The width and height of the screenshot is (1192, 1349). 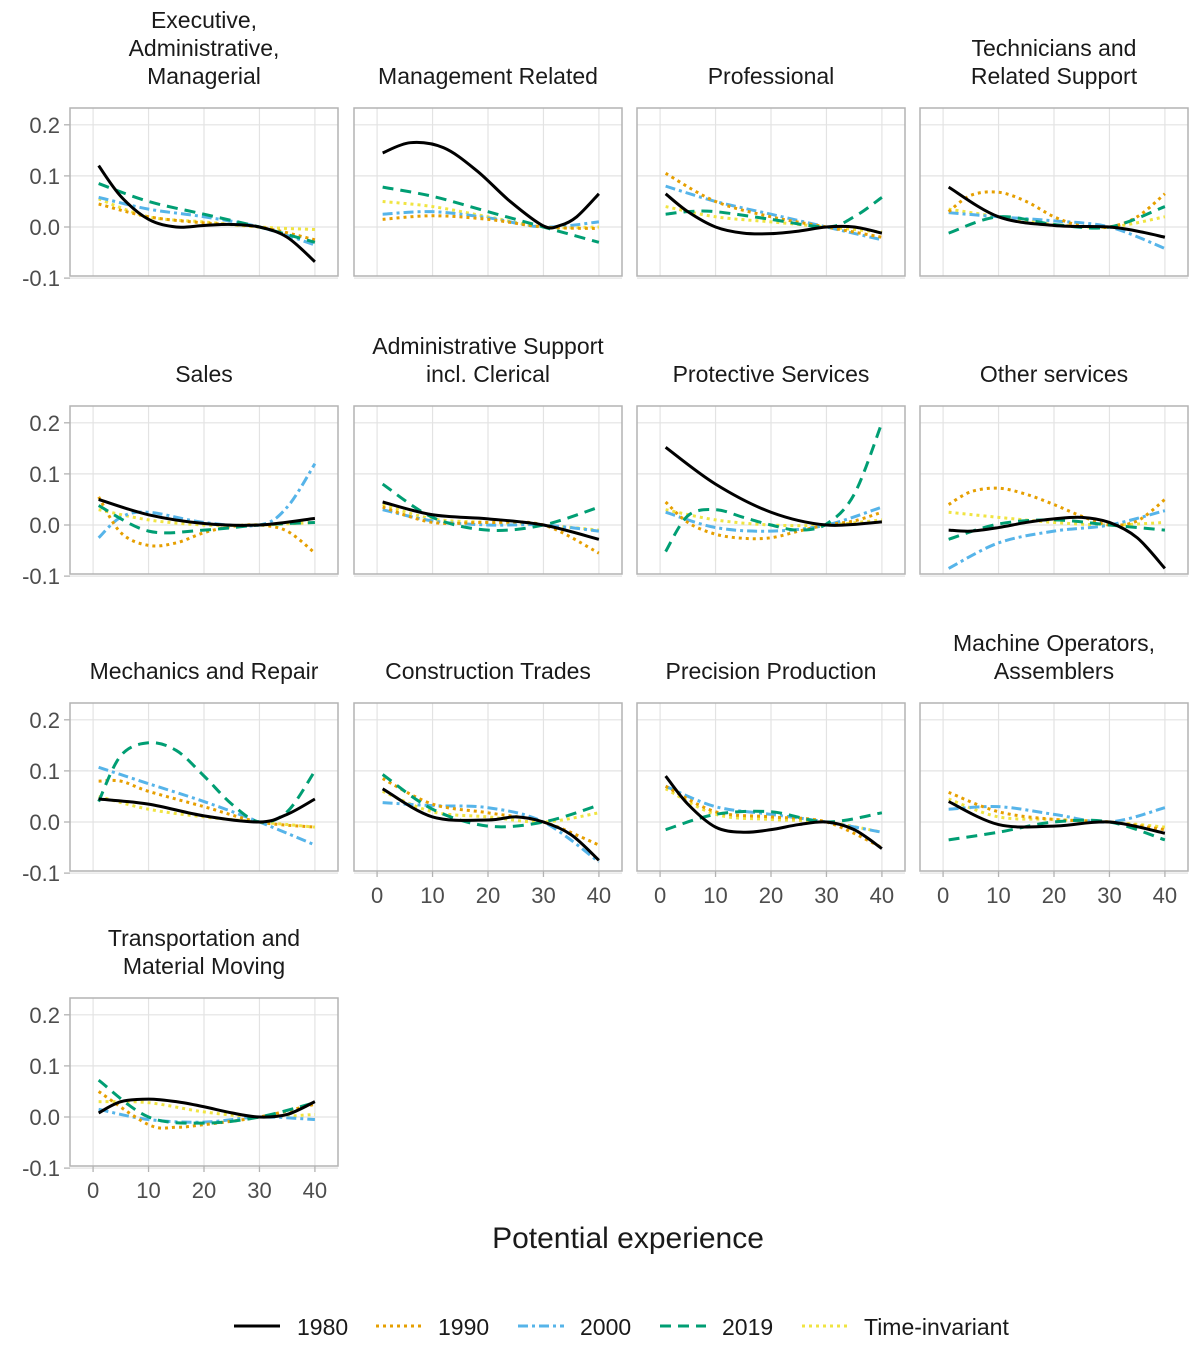 What do you see at coordinates (574, 1327) in the screenshot?
I see `legend-item: 2000` at bounding box center [574, 1327].